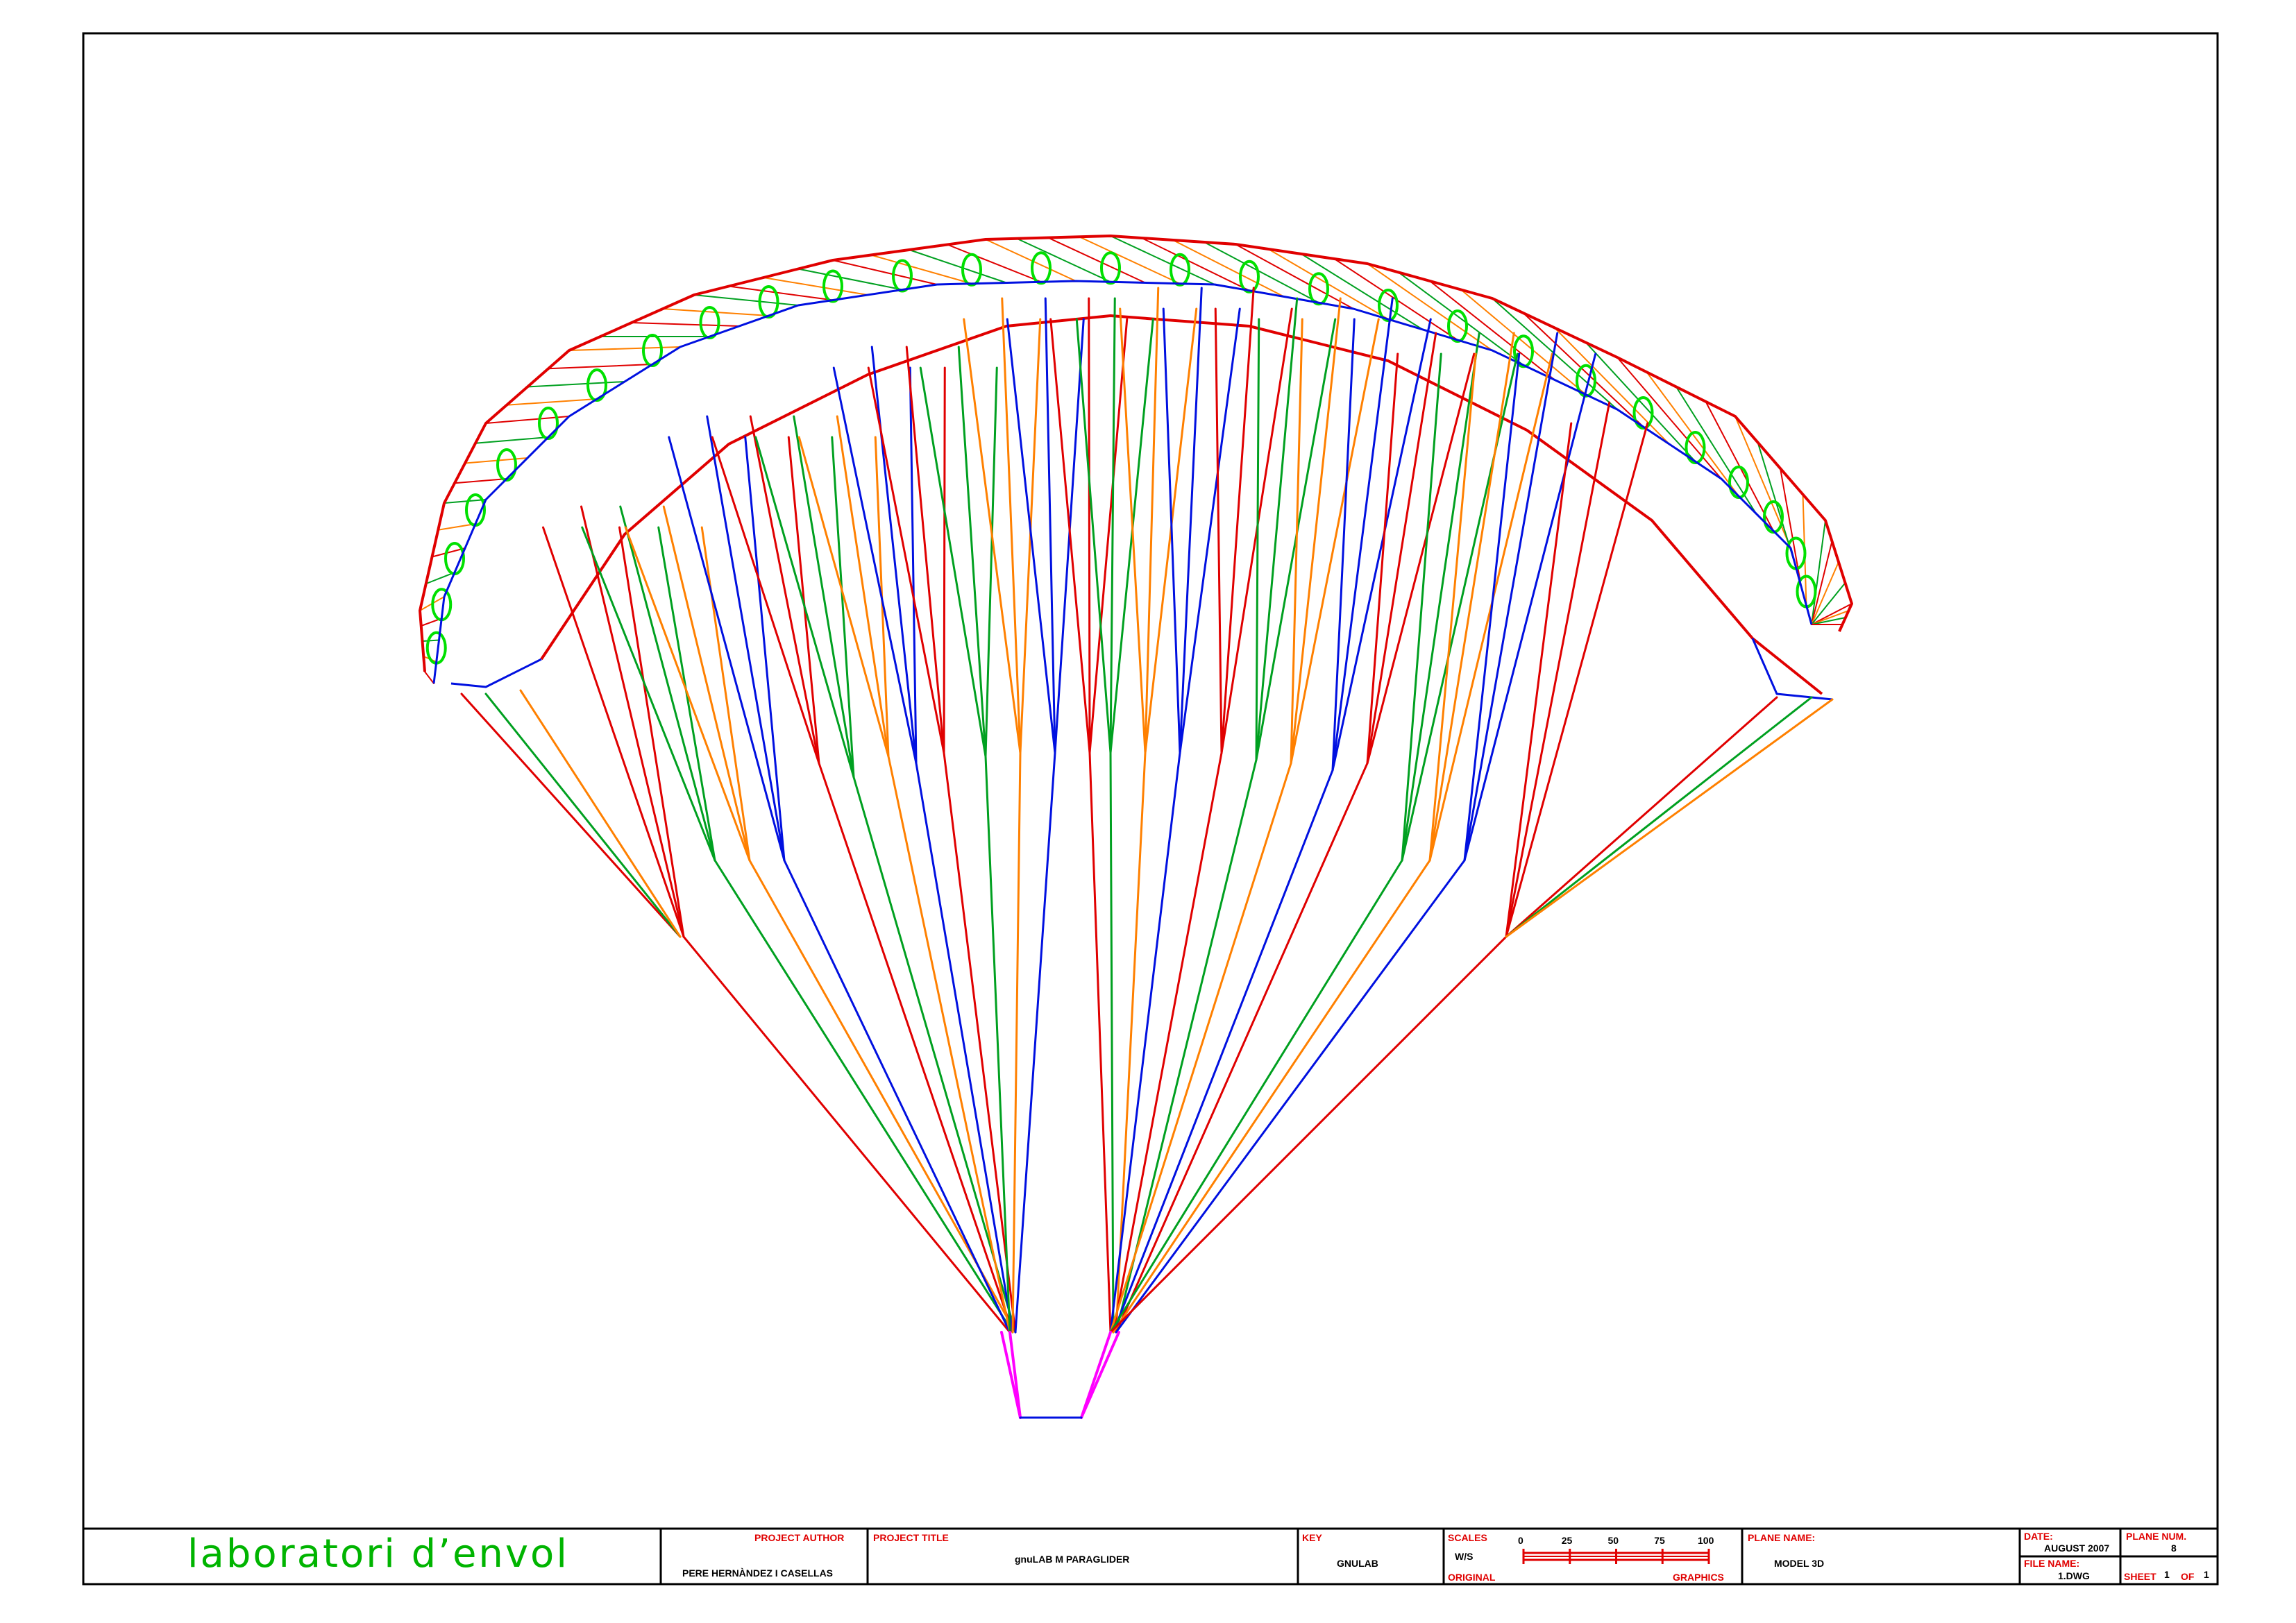 This screenshot has width=2296, height=1623. Describe the element at coordinates (757, 1573) in the screenshot. I see `project-author-value: PERE HERNÀNDEZ I CASELLAS` at that location.